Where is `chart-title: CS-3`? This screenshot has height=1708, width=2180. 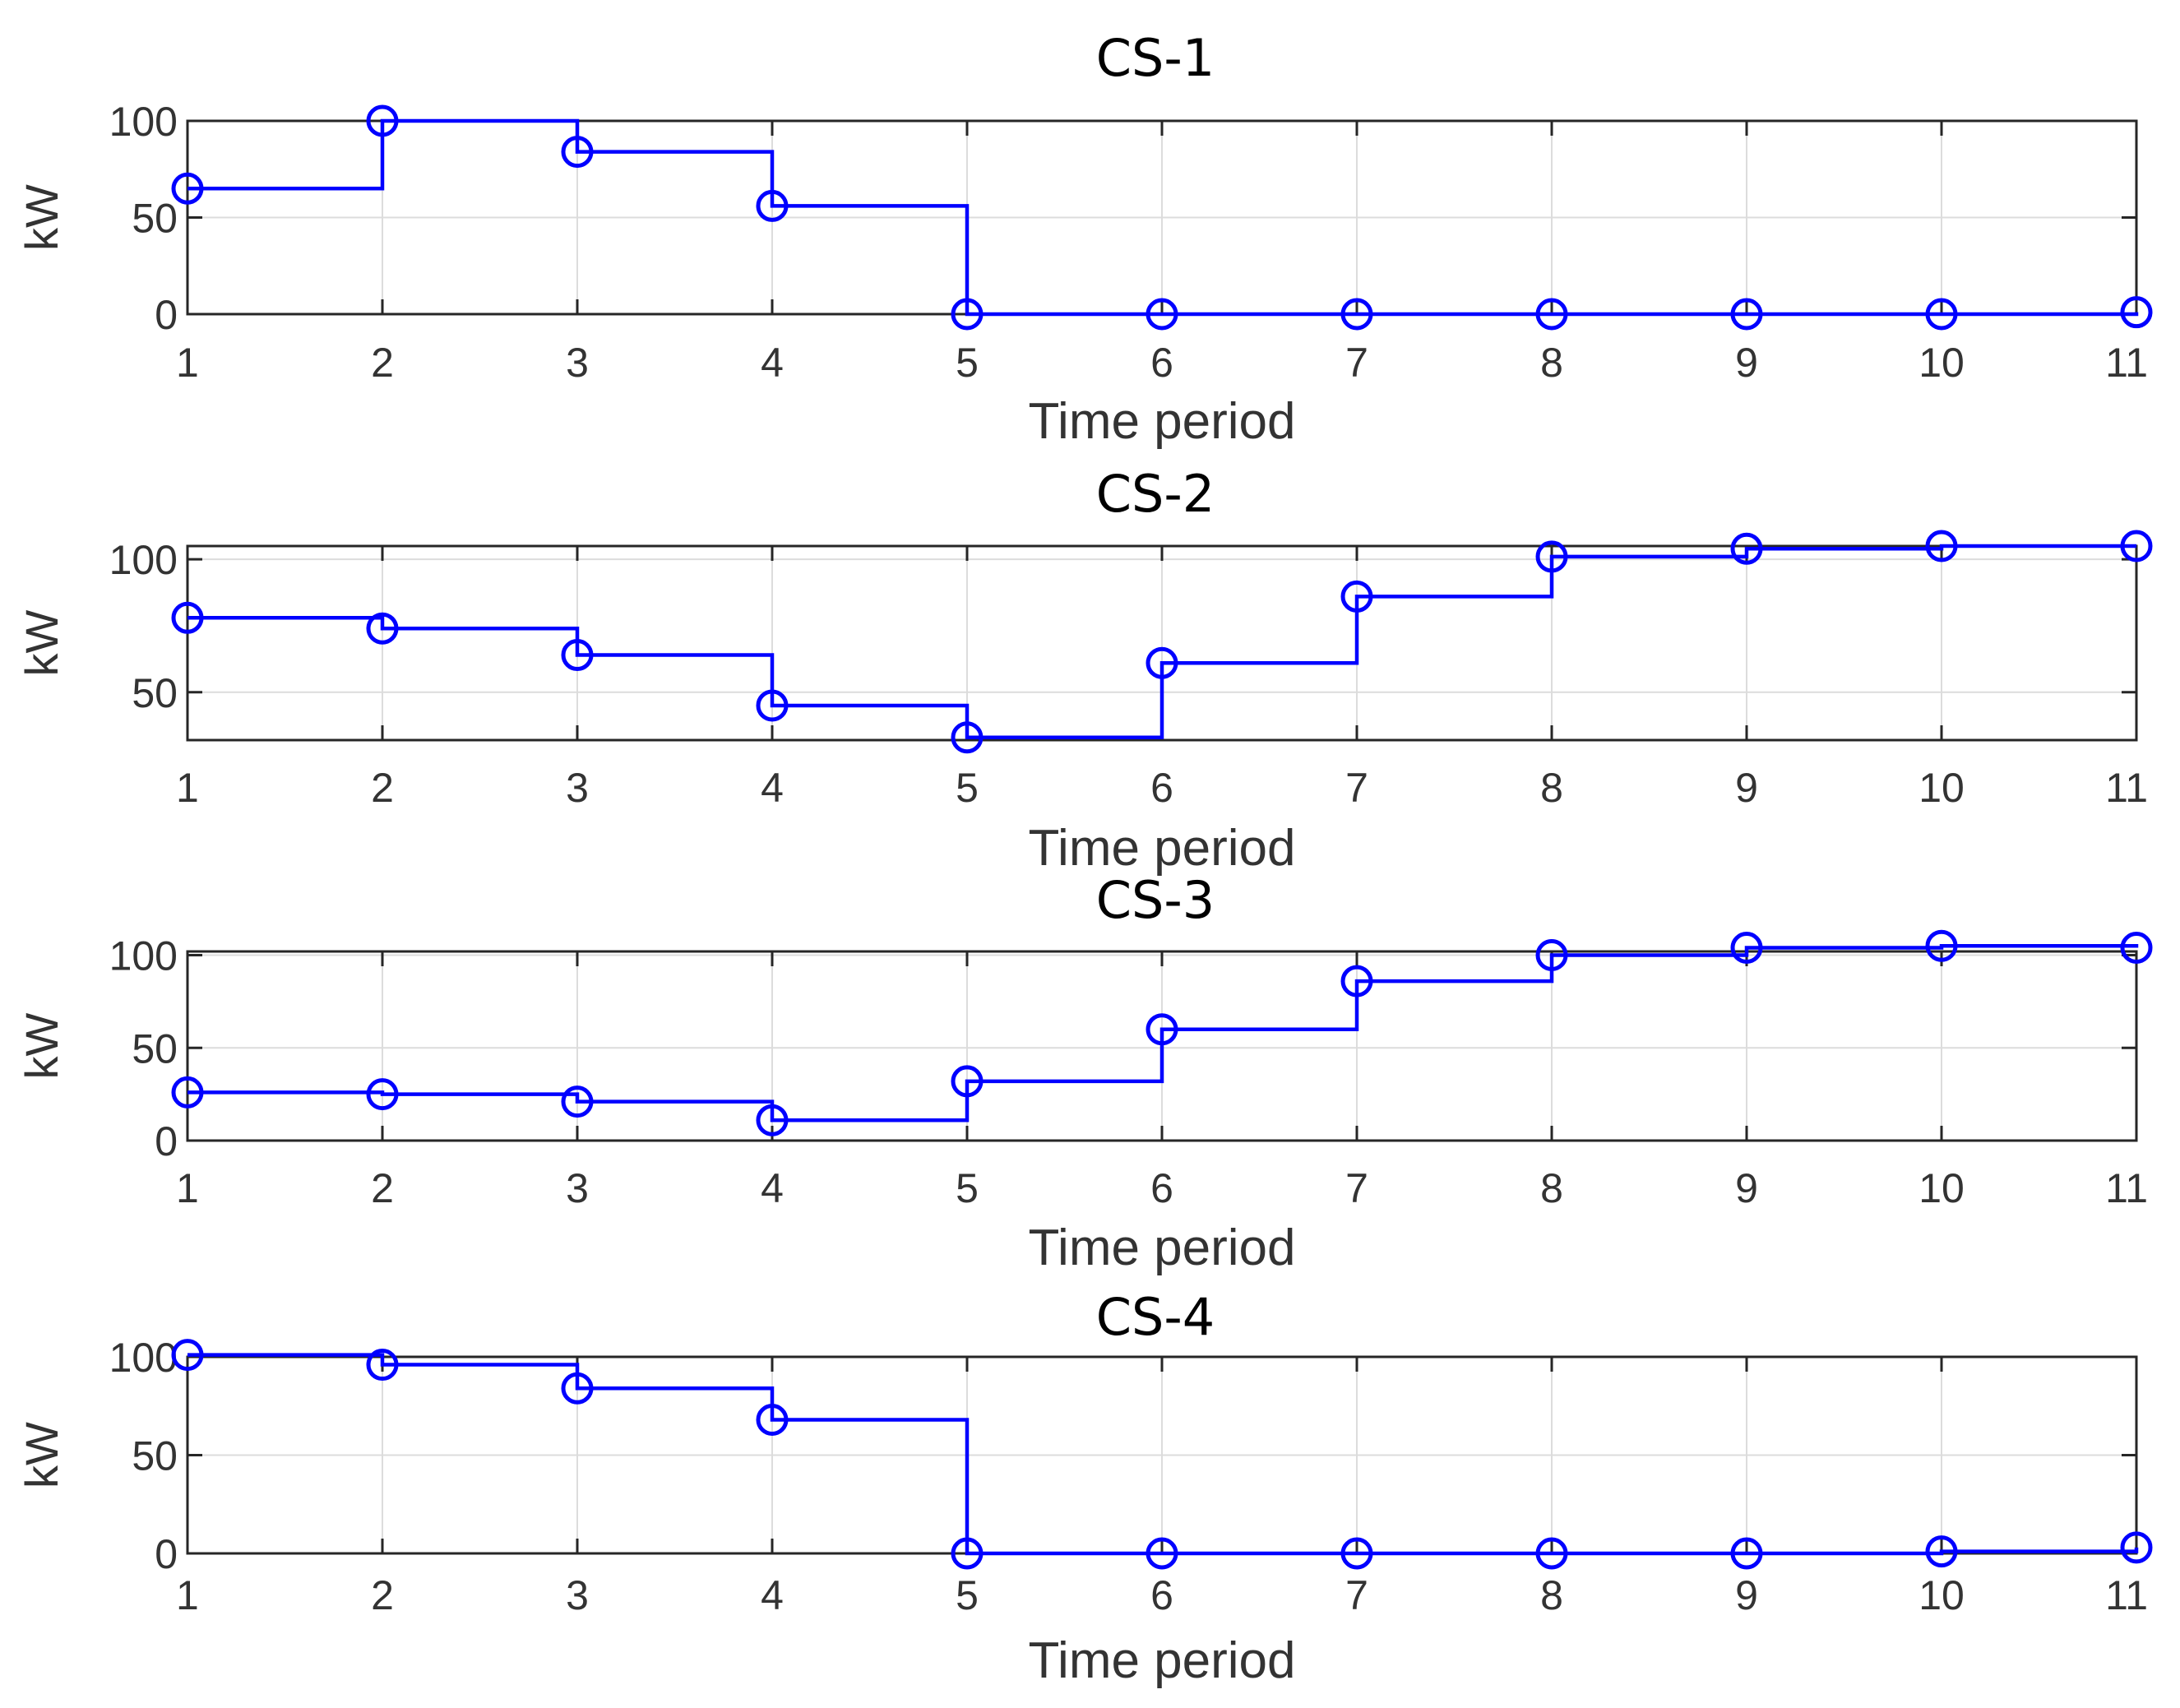
chart-title: CS-3 is located at coordinates (1155, 900).